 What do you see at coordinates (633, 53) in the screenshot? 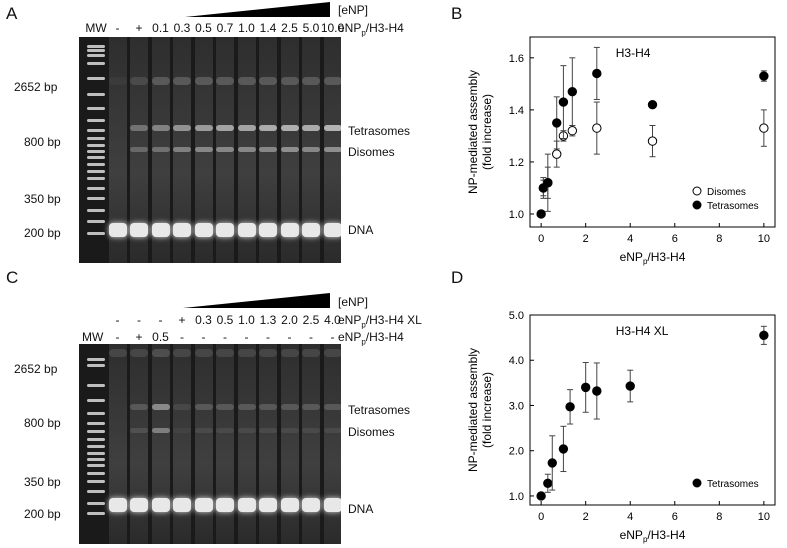
I see `chart-title: H3-H4` at bounding box center [633, 53].